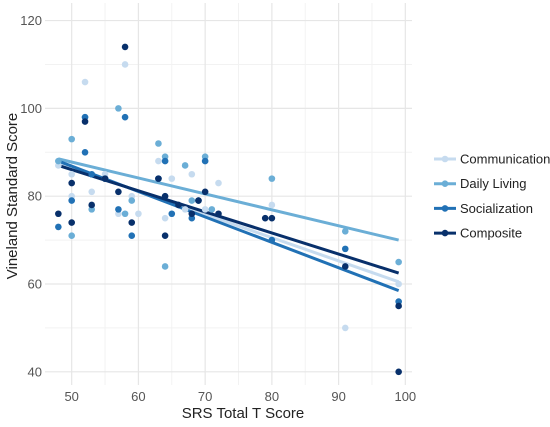  I want to click on x-tick-label: 50, so click(71, 396).